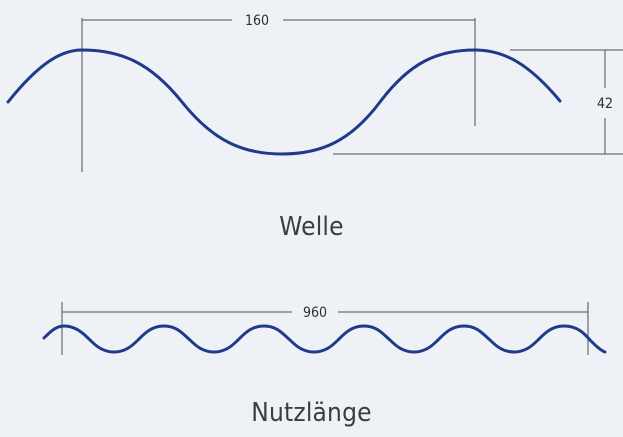  What do you see at coordinates (315, 313) in the screenshot?
I see `profile-width-label: 960` at bounding box center [315, 313].